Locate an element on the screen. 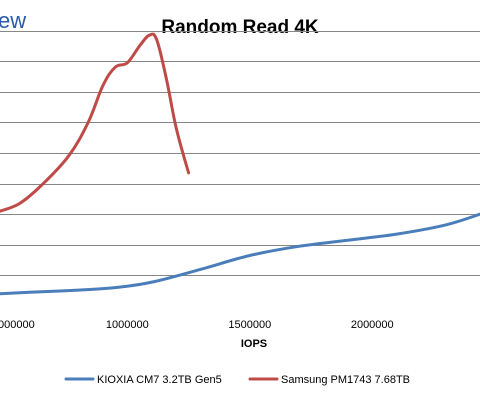 The image size is (480, 401). x-tick-label: 2000000 is located at coordinates (372, 325).